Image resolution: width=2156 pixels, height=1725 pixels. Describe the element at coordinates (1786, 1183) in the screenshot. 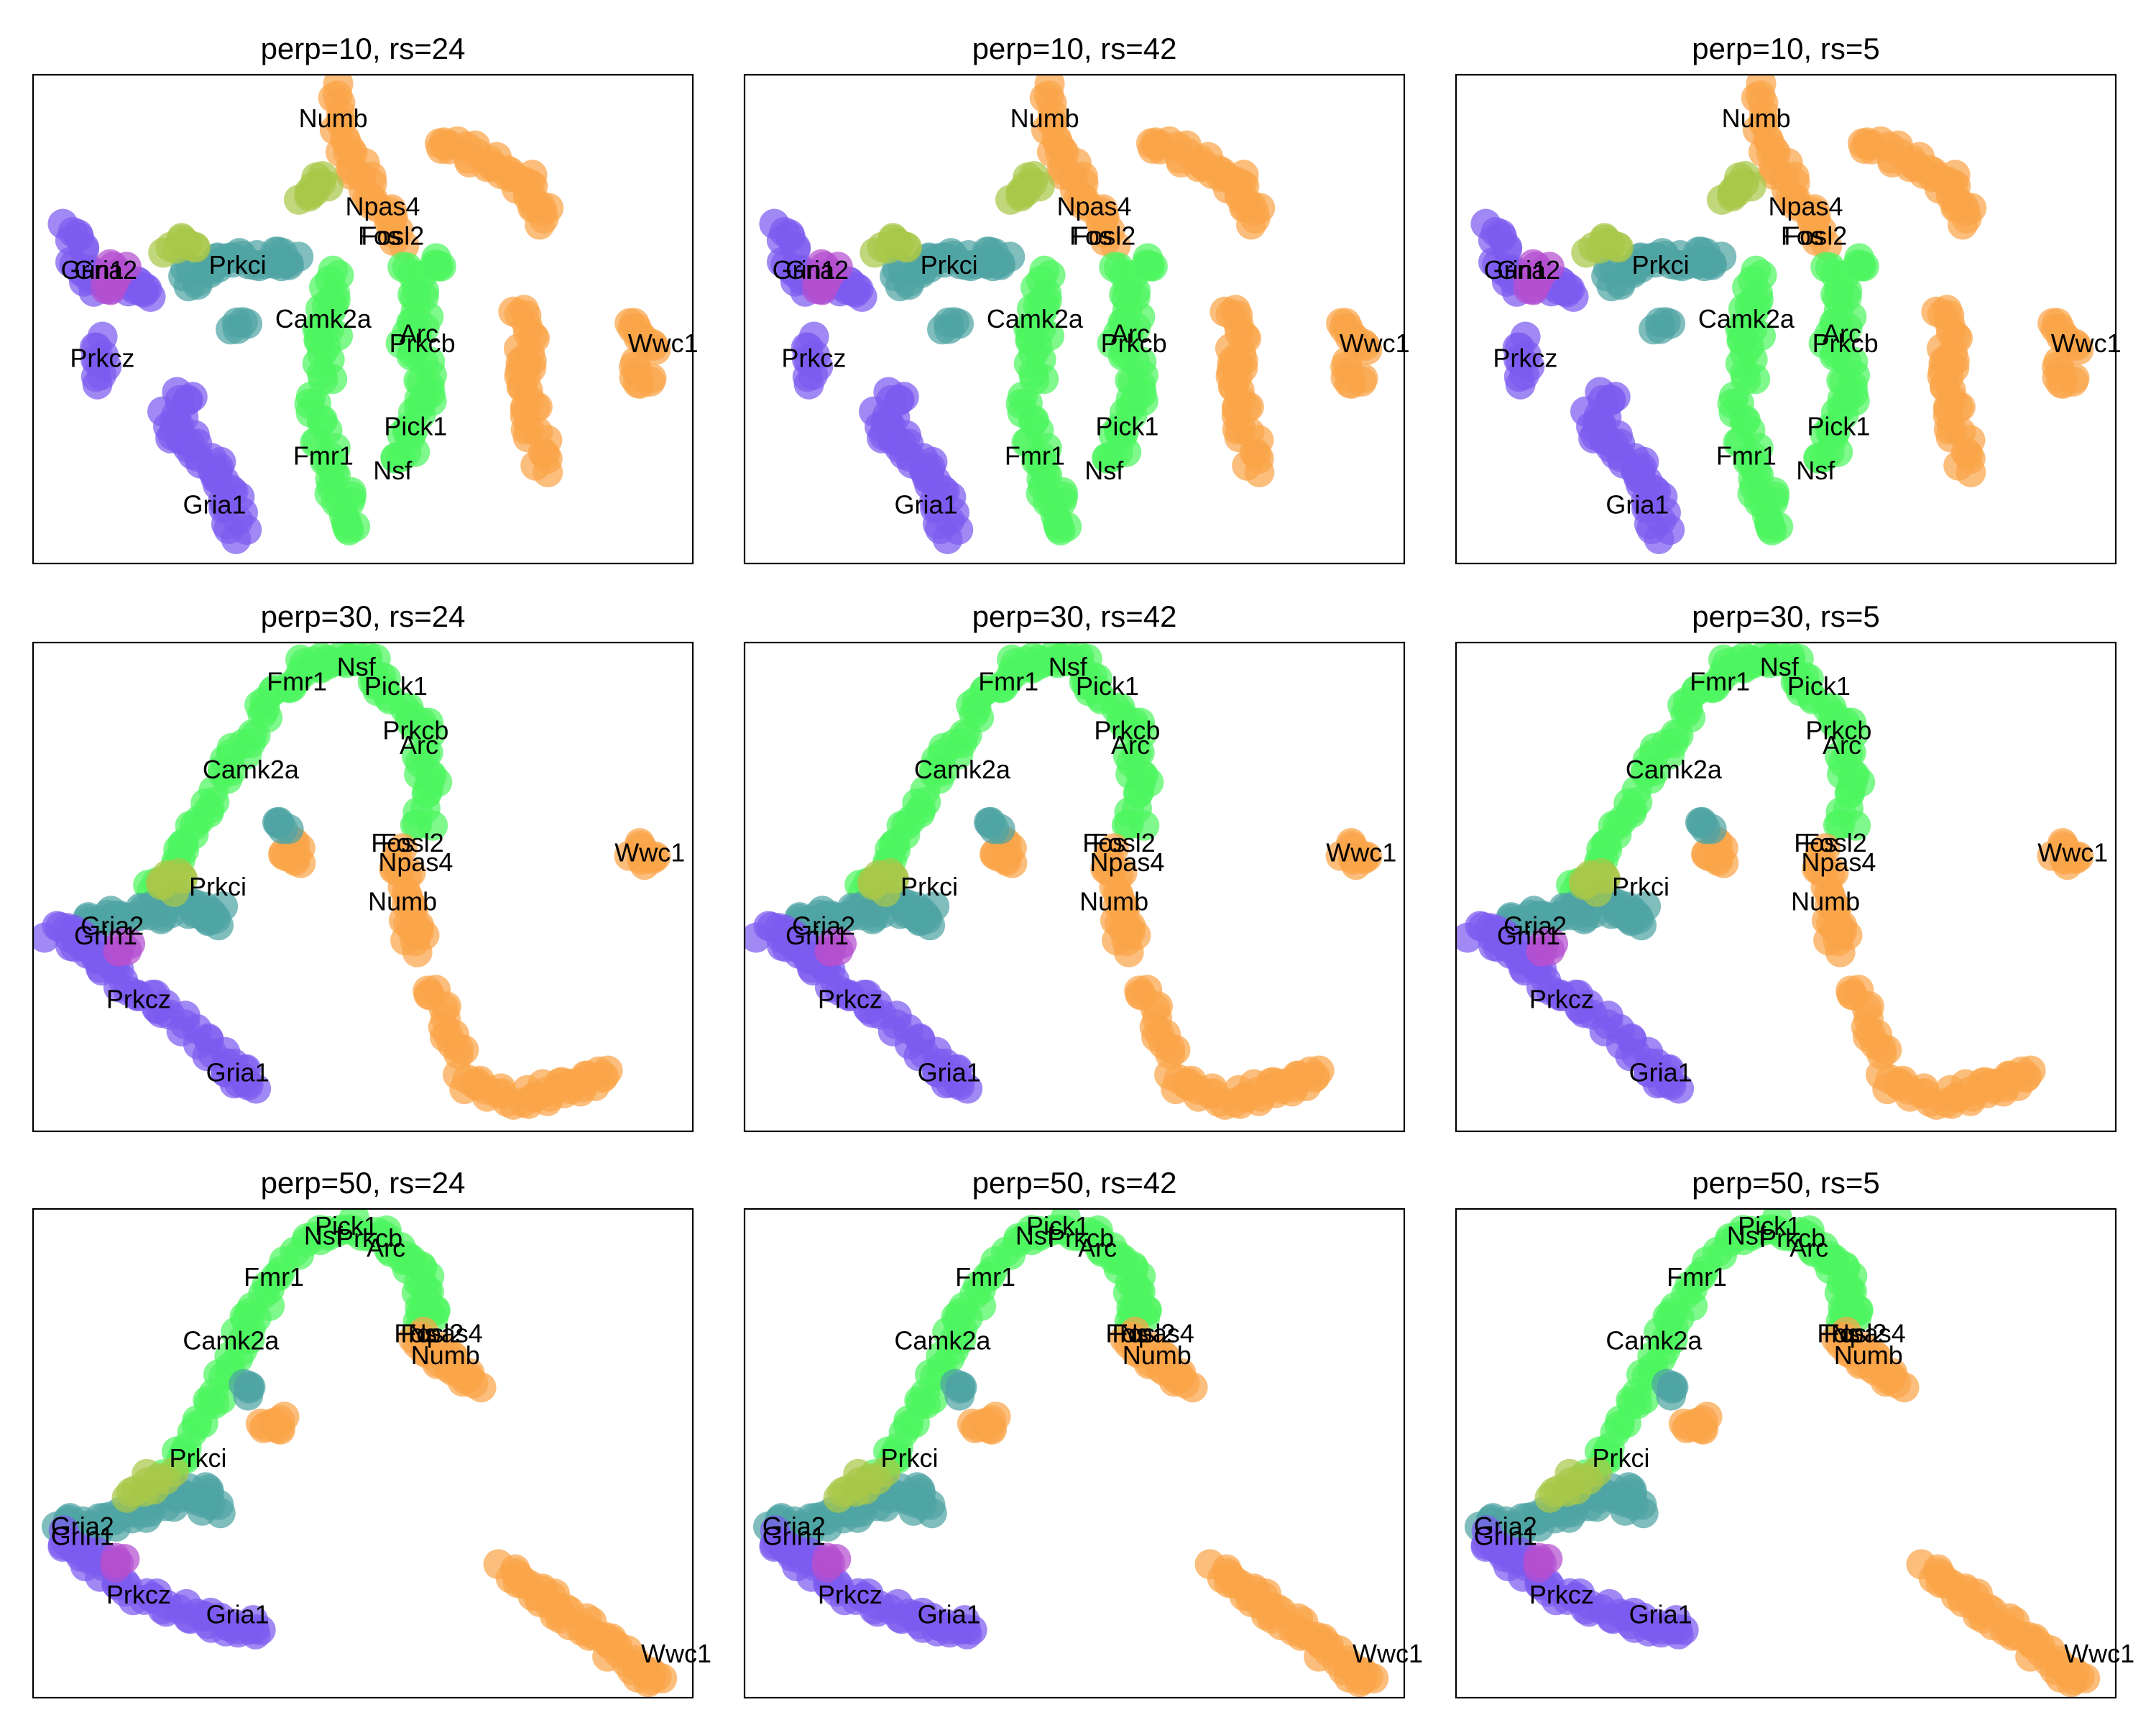

I see `panel-title: perp=50, rs=5` at that location.